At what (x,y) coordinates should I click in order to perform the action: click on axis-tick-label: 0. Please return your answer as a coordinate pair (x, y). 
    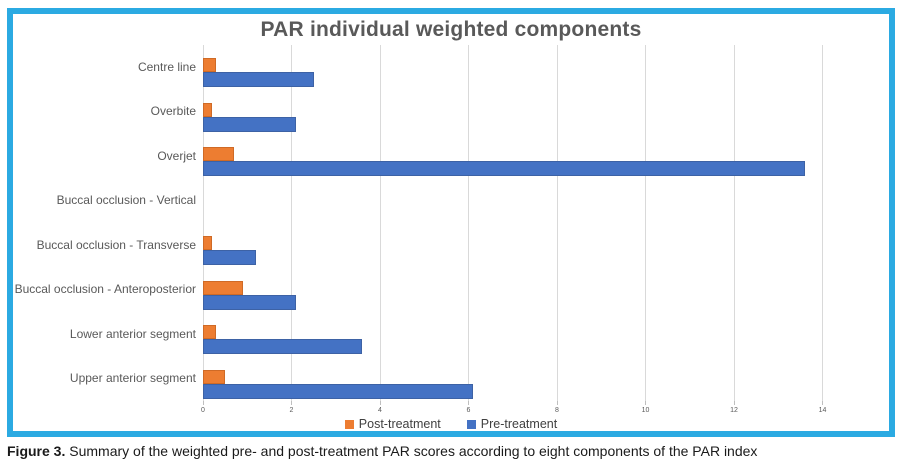
    Looking at the image, I should click on (203, 410).